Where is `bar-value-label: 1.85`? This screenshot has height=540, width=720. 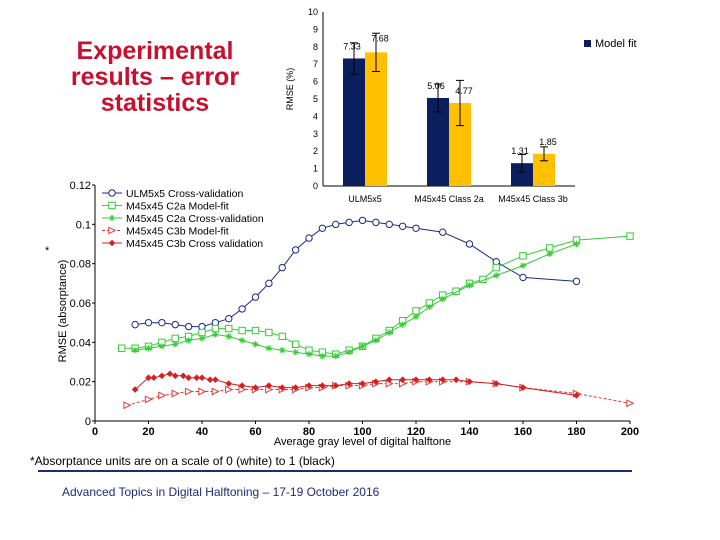 bar-value-label: 1.85 is located at coordinates (548, 142).